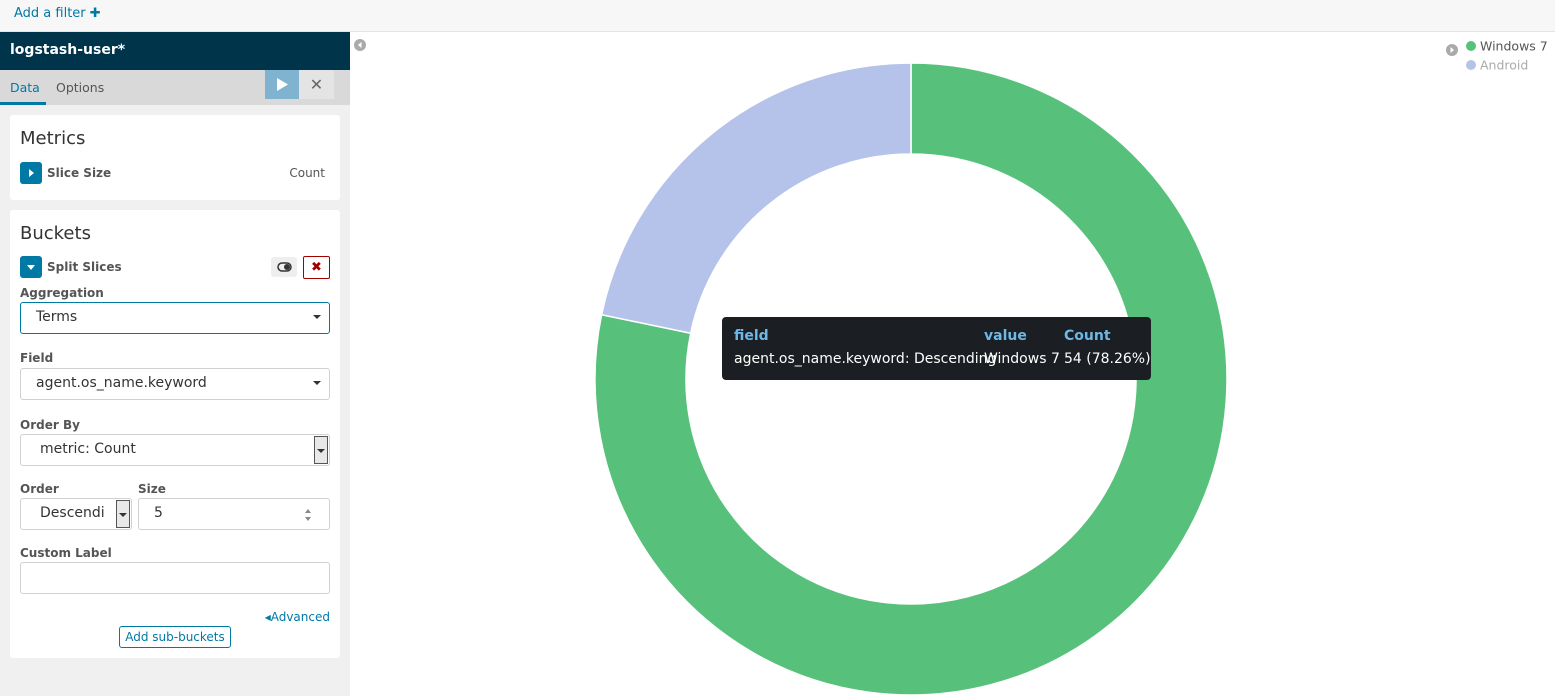  I want to click on field-label: Aggregation, so click(62, 293).